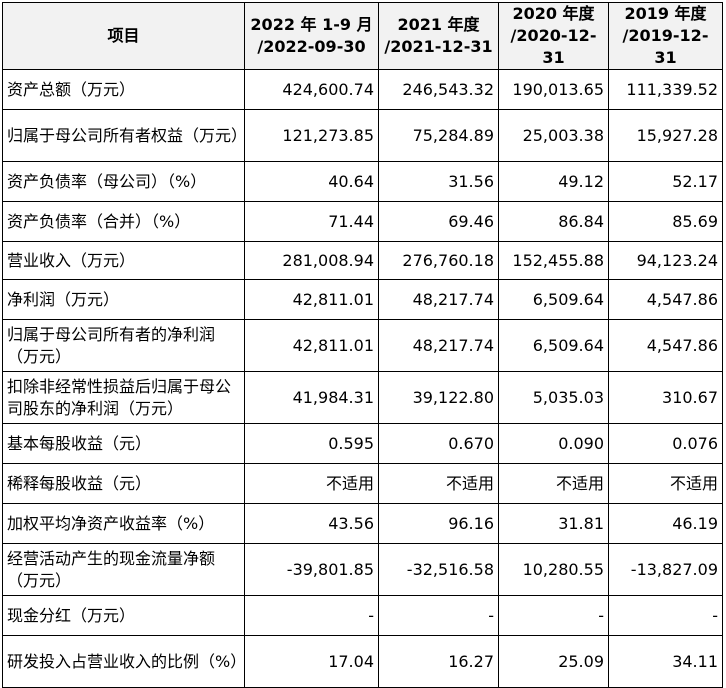  I want to click on row-label: 资产负债率（母公司）（%）, so click(123, 181).